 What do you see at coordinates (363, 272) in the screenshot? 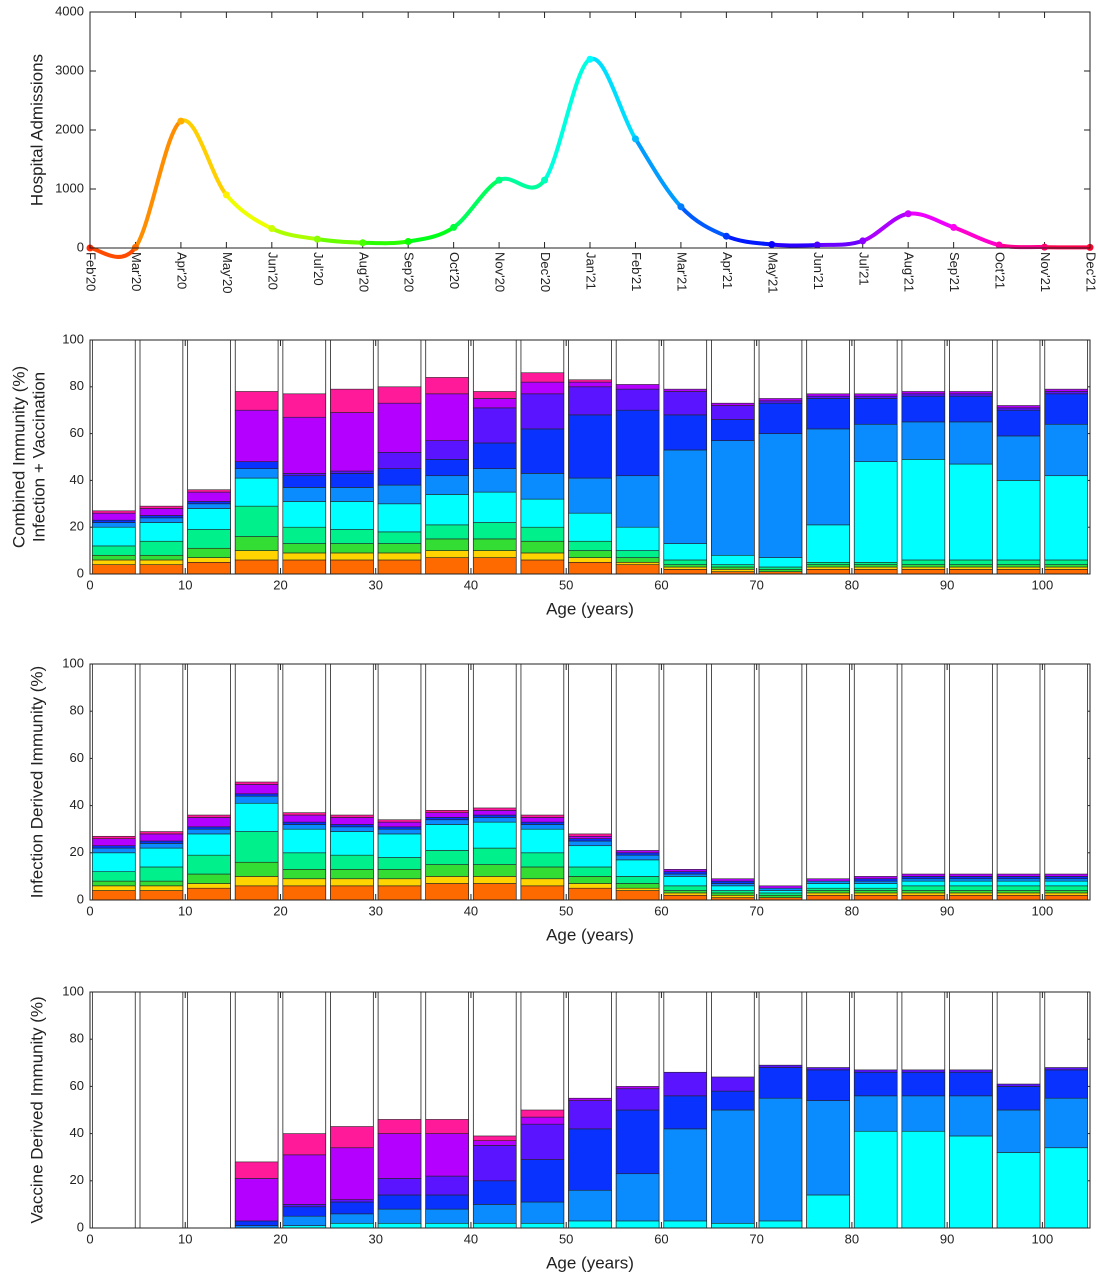
I see `x-tick-label: Aug'20` at bounding box center [363, 272].